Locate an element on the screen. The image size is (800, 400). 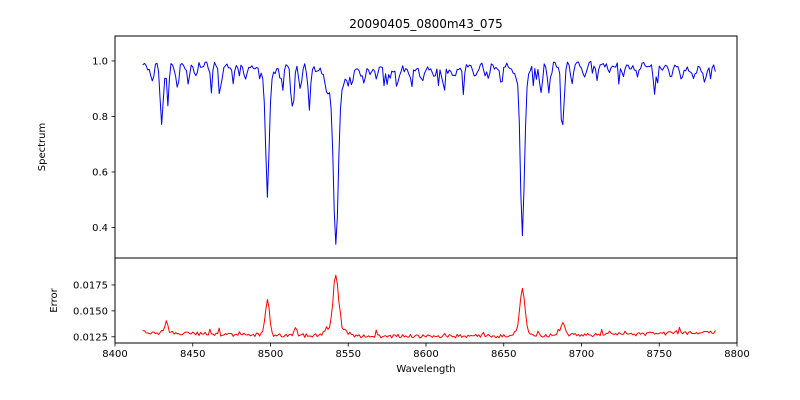
x-tick-label: 8750 is located at coordinates (659, 354).